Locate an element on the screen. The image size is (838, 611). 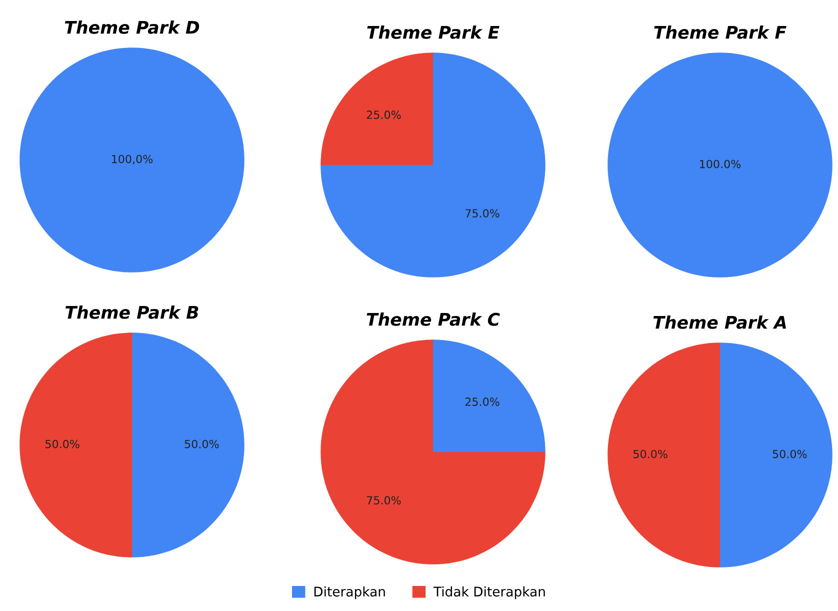
legend-label: Tidak Diterapkan is located at coordinates (489, 593).